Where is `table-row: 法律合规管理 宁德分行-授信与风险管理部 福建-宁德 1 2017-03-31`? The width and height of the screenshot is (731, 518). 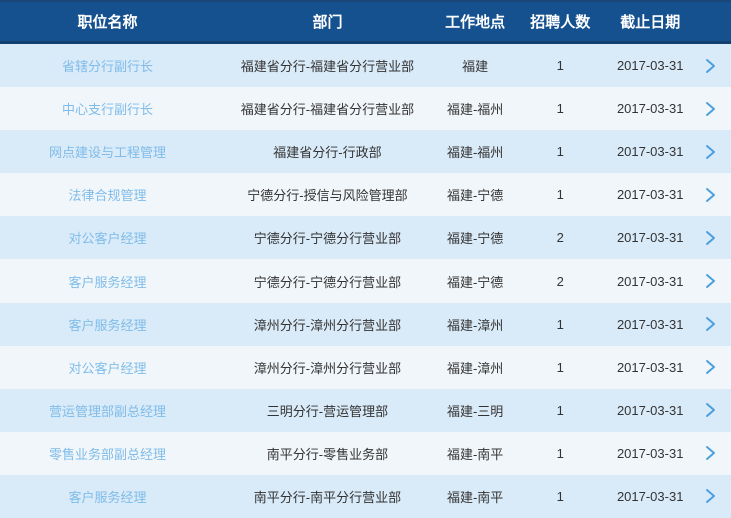
table-row: 法律合规管理 宁德分行-授信与风险管理部 福建-宁德 1 2017-03-31 is located at coordinates (365, 195).